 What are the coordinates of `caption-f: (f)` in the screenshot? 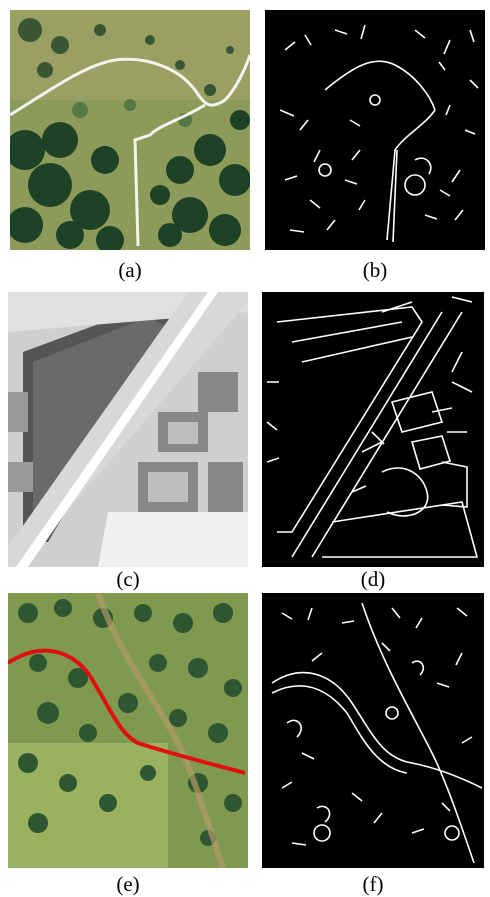 It's located at (373, 884).